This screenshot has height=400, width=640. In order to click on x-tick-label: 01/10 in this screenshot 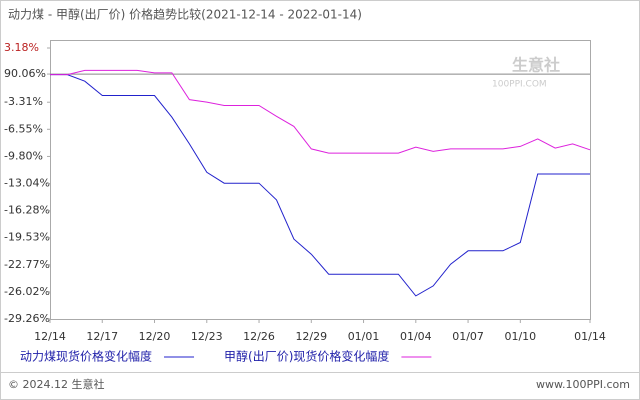, I will do `click(520, 336)`.